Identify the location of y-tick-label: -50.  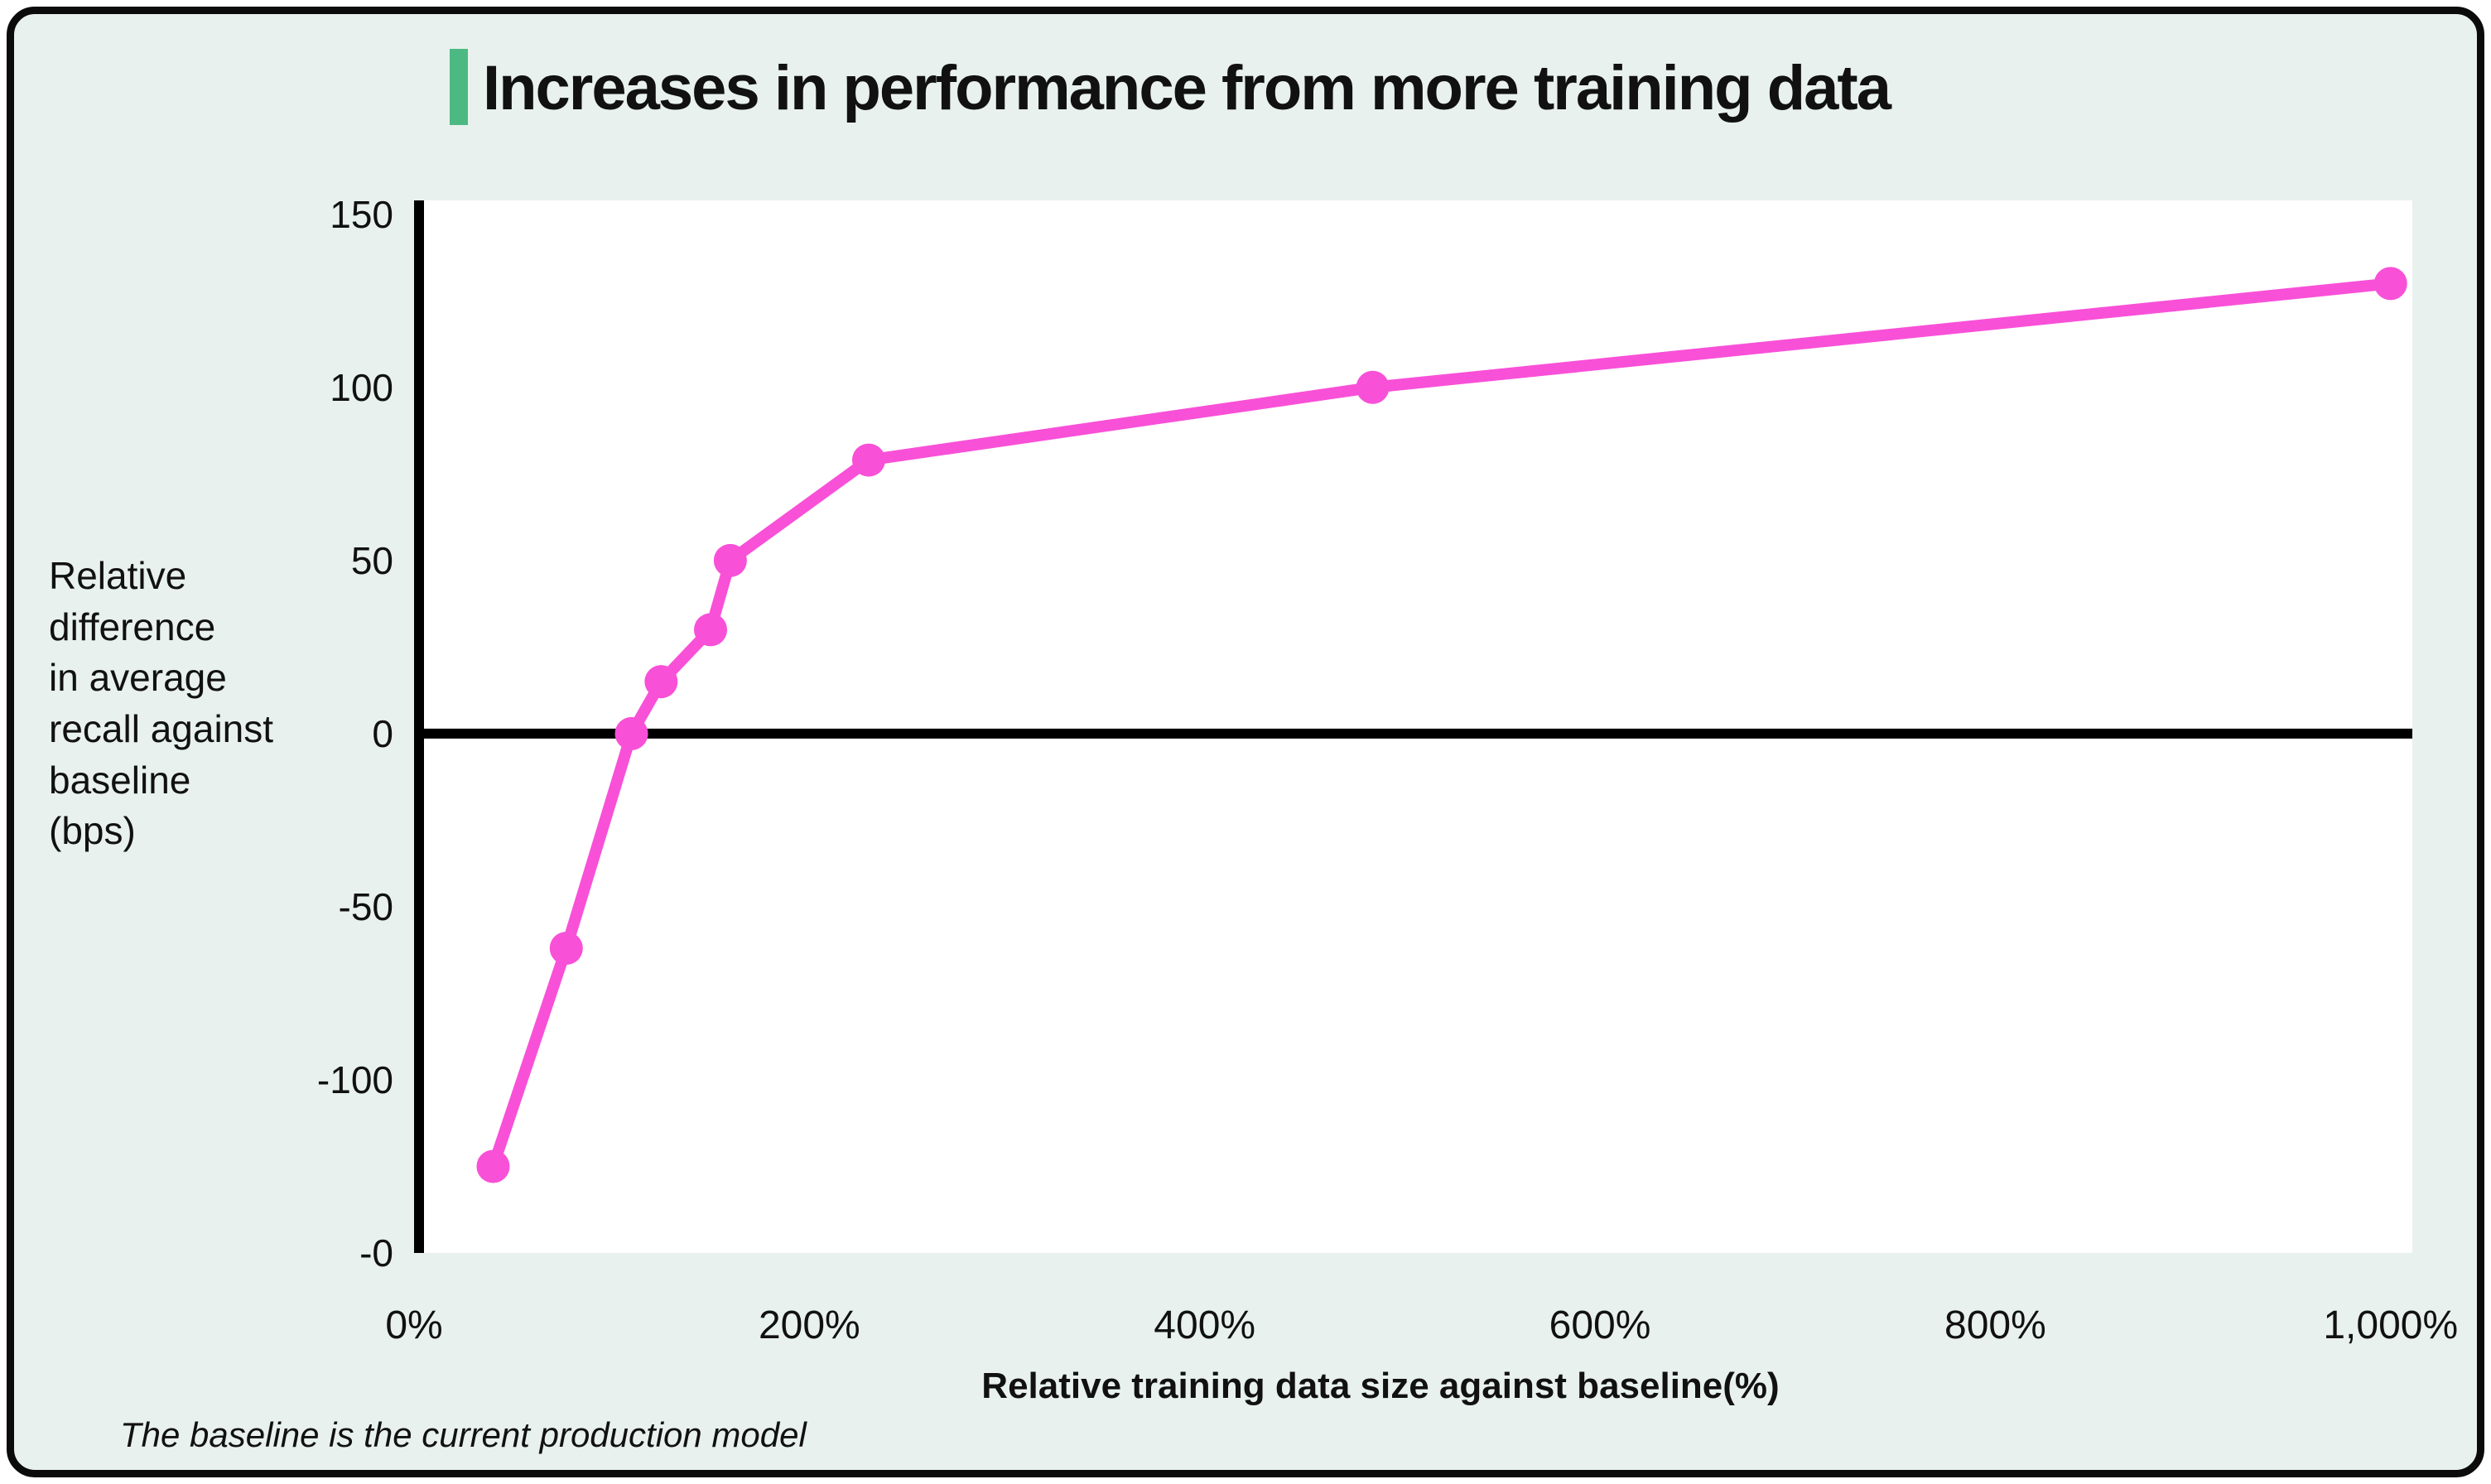
(365, 906).